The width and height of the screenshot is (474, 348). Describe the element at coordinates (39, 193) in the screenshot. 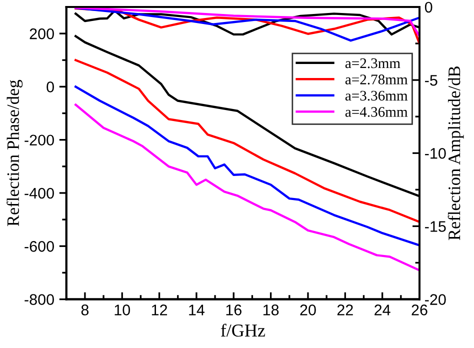

I see `y-tick-label: -400` at that location.